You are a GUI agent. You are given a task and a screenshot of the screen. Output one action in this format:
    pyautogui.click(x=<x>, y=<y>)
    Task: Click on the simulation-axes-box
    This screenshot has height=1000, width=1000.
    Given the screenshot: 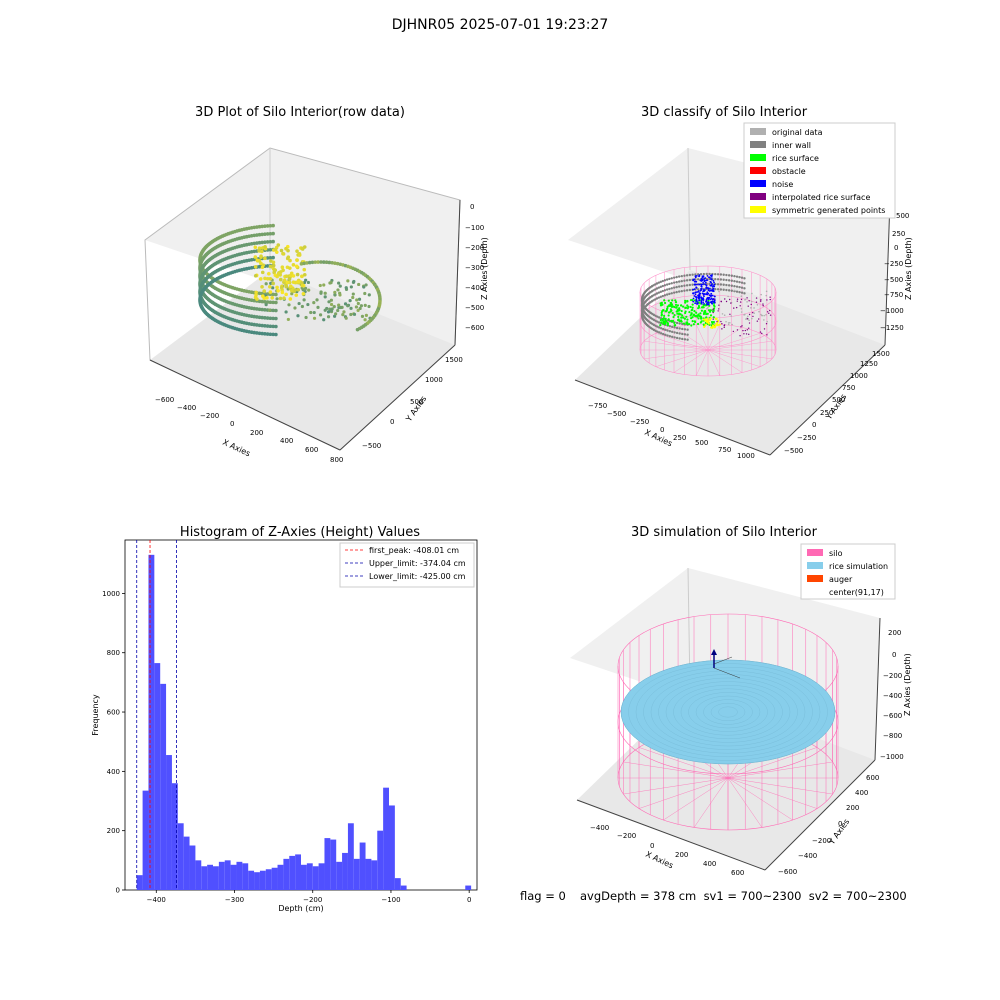 What is the action you would take?
    pyautogui.click(x=725, y=719)
    